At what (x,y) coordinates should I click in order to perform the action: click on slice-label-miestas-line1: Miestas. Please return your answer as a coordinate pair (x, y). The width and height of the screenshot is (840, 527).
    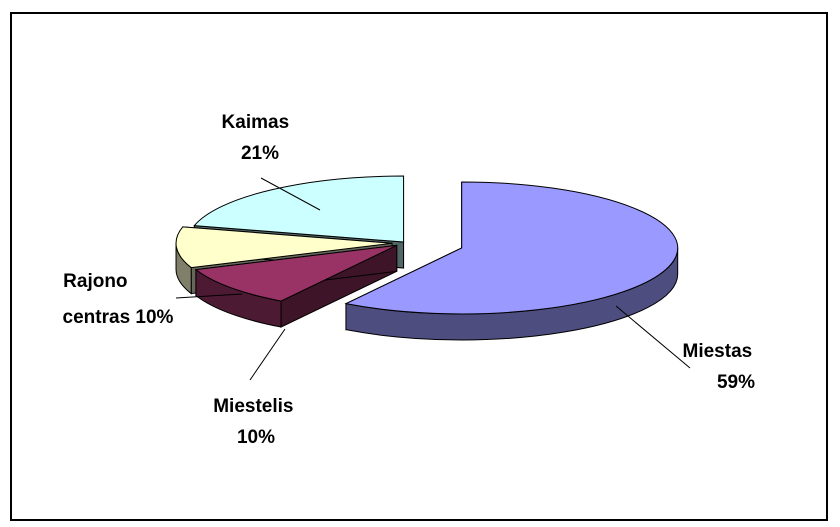
    Looking at the image, I should click on (718, 351).